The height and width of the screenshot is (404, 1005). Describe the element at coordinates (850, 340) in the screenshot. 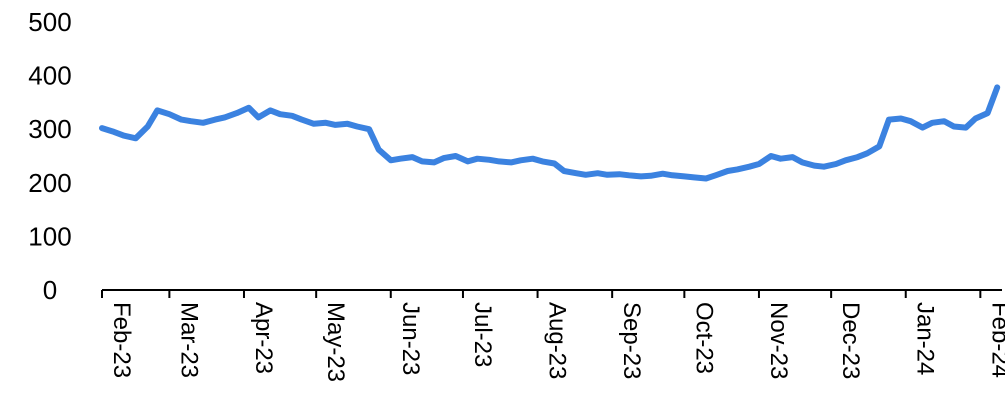

I see `x-tick-label: Dec-23` at that location.